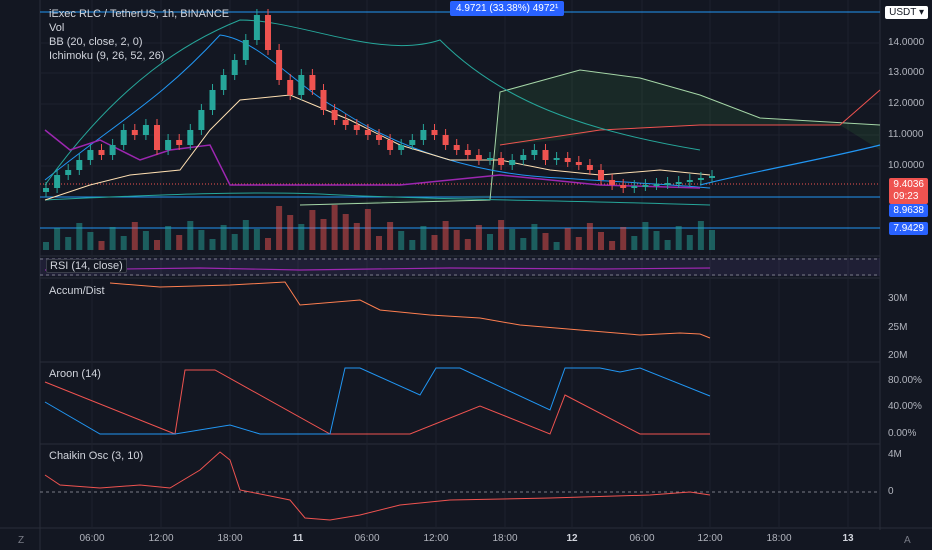  I want to click on indicator-vol: Vol, so click(57, 28).